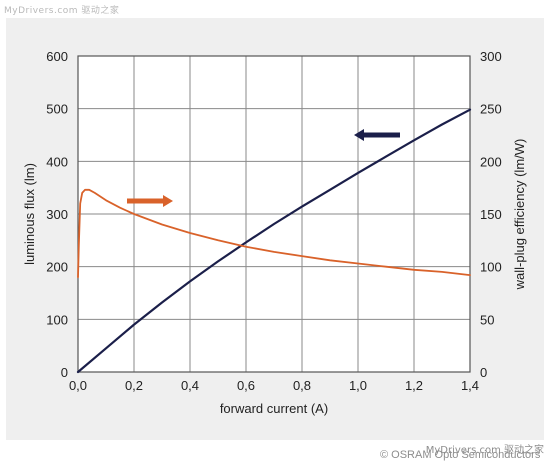  What do you see at coordinates (57, 161) in the screenshot?
I see `y-tick-label-left: 400` at bounding box center [57, 161].